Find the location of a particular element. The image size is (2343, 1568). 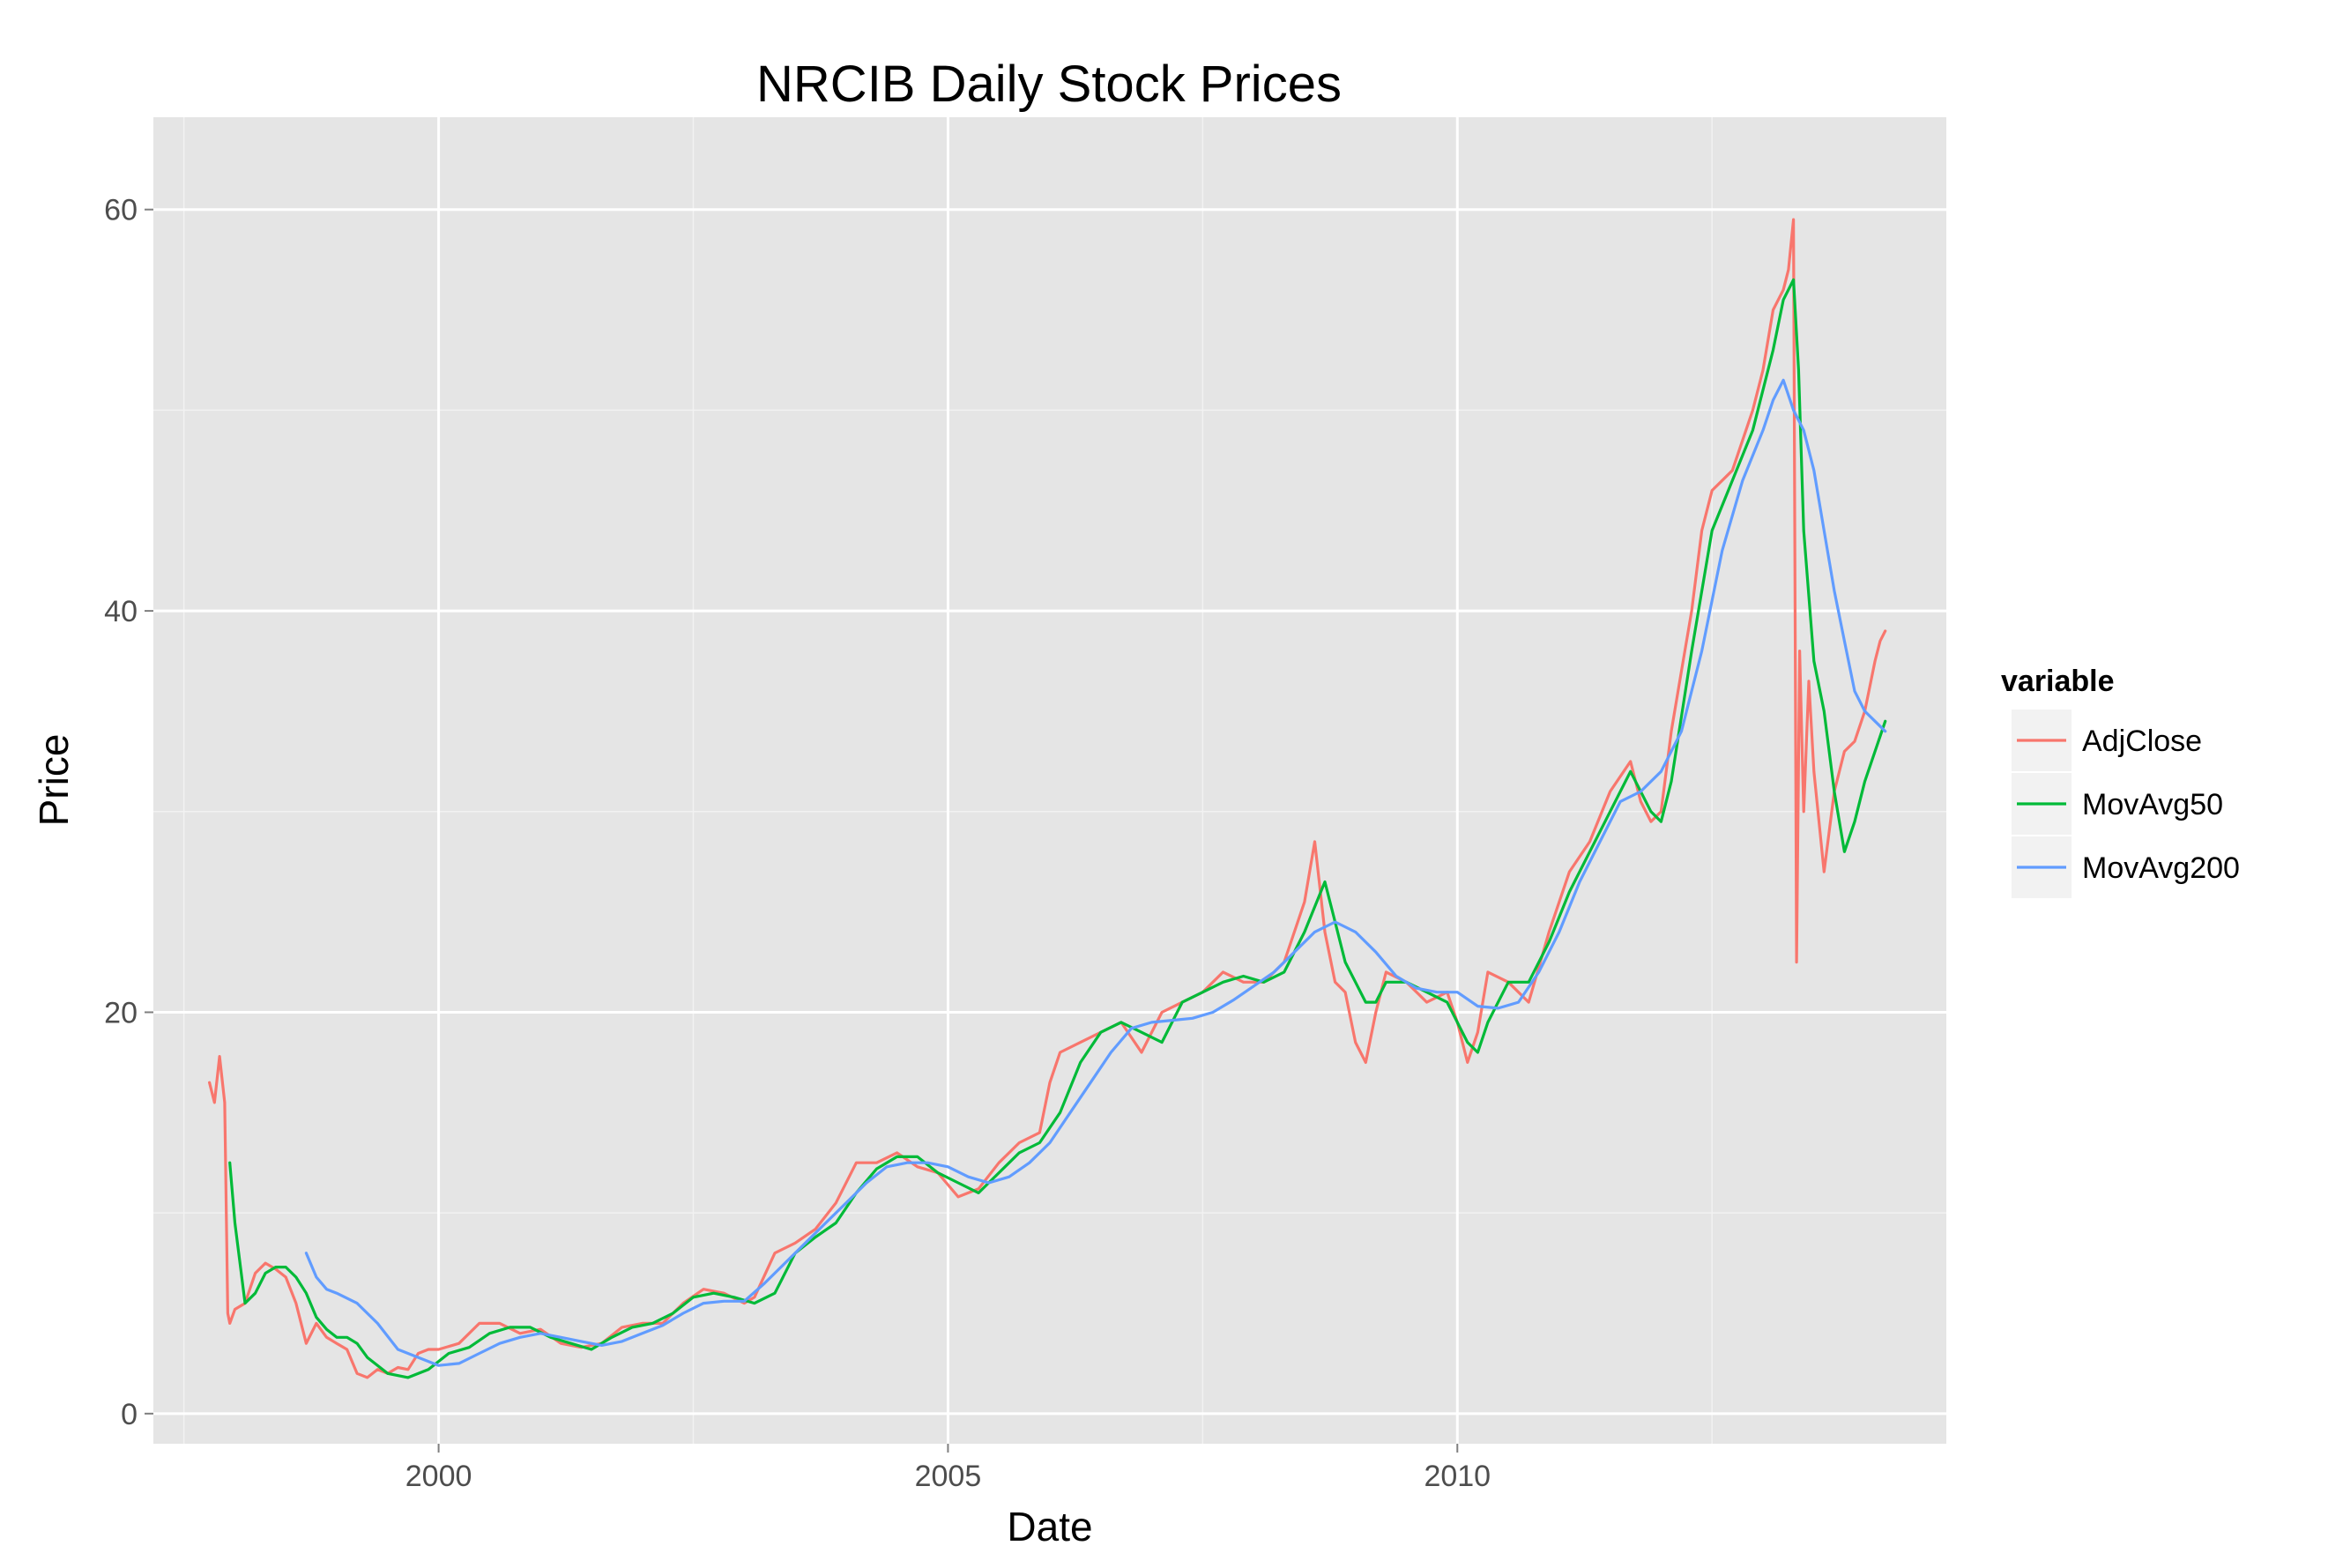

x-axis: 2000 2005 2010 is located at coordinates (948, 1468).